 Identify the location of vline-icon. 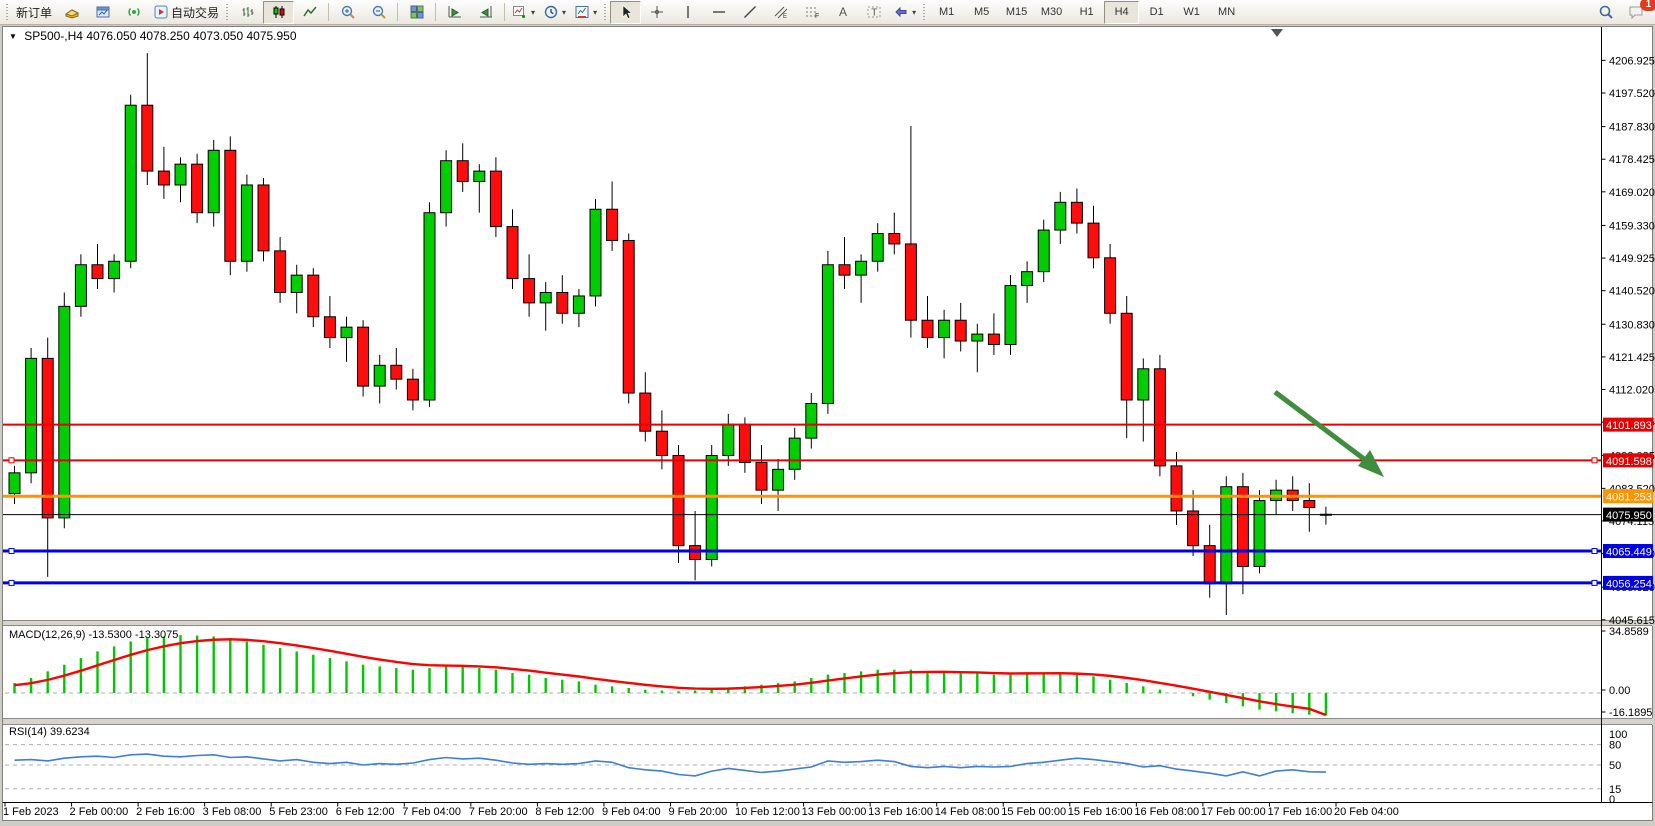
(688, 12).